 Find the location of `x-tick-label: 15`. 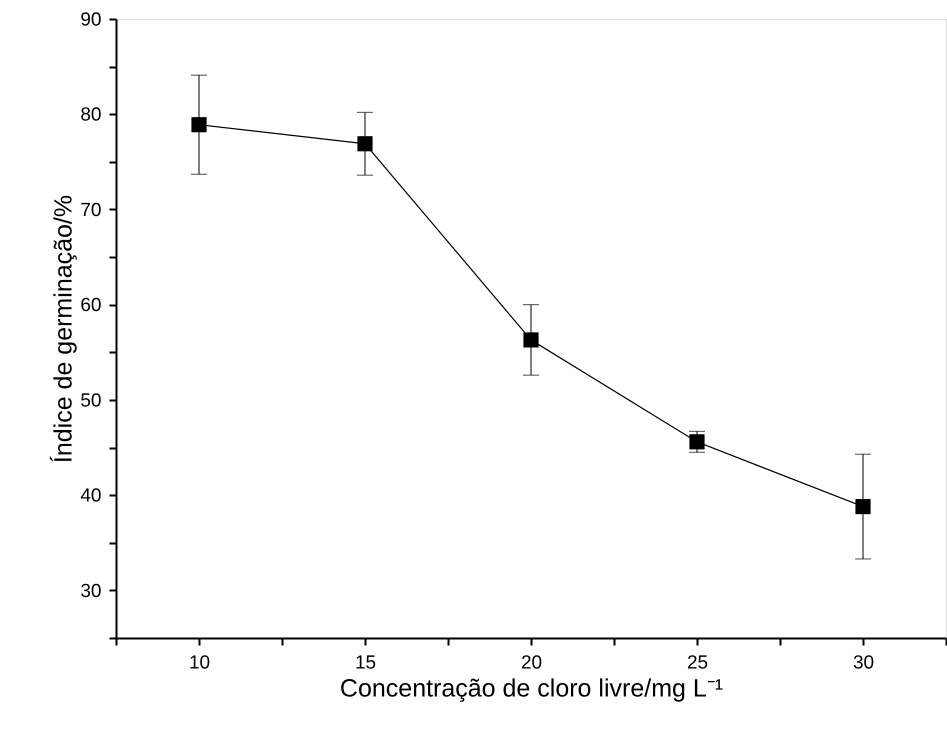

x-tick-label: 15 is located at coordinates (365, 663).